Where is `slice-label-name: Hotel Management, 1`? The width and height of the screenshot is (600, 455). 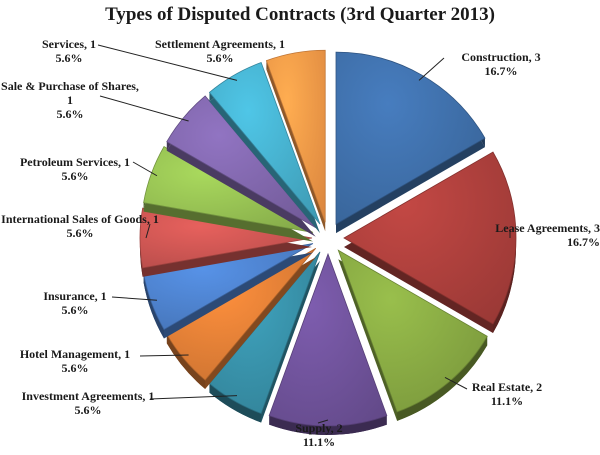
slice-label-name: Hotel Management, 1 is located at coordinates (75, 354).